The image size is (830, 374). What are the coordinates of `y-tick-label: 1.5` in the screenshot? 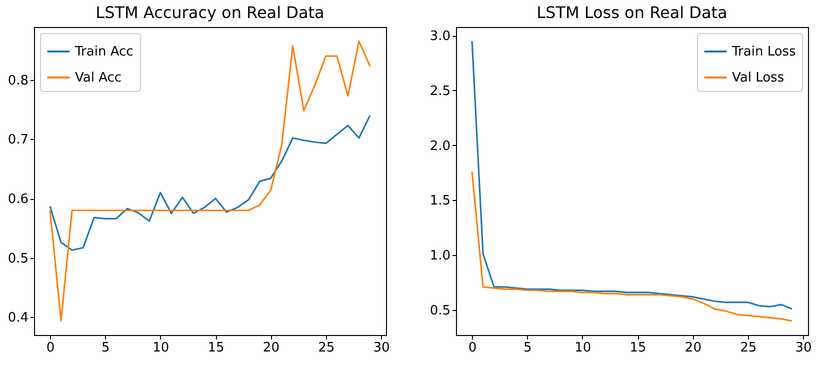 It's located at (440, 201).